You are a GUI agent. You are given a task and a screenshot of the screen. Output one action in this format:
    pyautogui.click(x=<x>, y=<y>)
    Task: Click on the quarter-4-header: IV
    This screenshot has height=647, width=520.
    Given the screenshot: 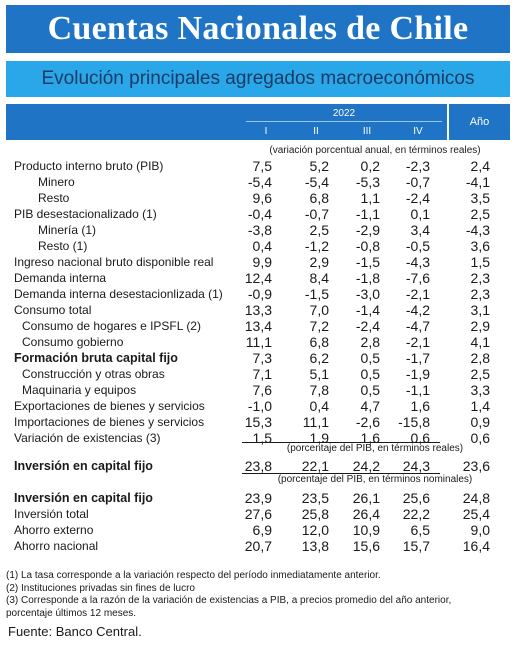 What is the action you would take?
    pyautogui.click(x=418, y=131)
    